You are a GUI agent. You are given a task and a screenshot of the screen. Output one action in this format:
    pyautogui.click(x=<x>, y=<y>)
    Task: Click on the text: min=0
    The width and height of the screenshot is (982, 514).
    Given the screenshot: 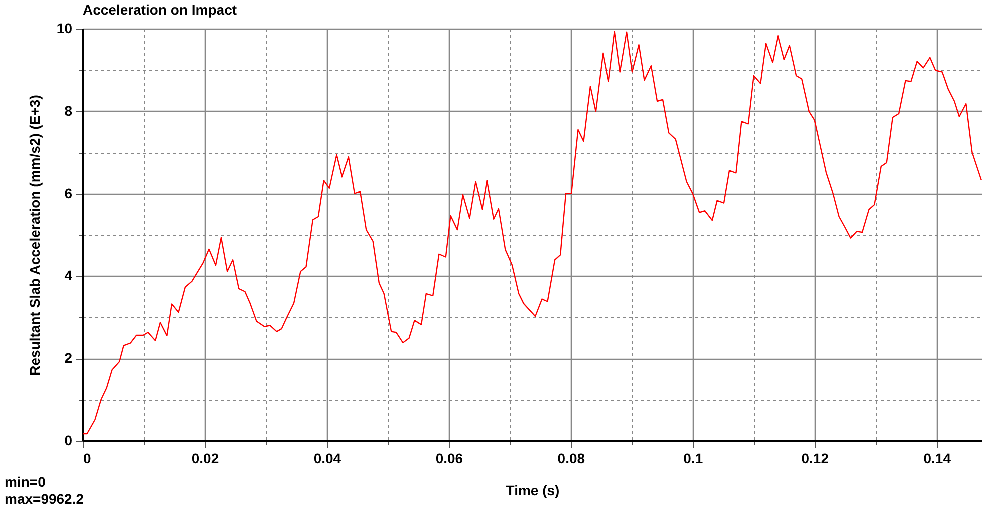 What is the action you would take?
    pyautogui.click(x=26, y=482)
    